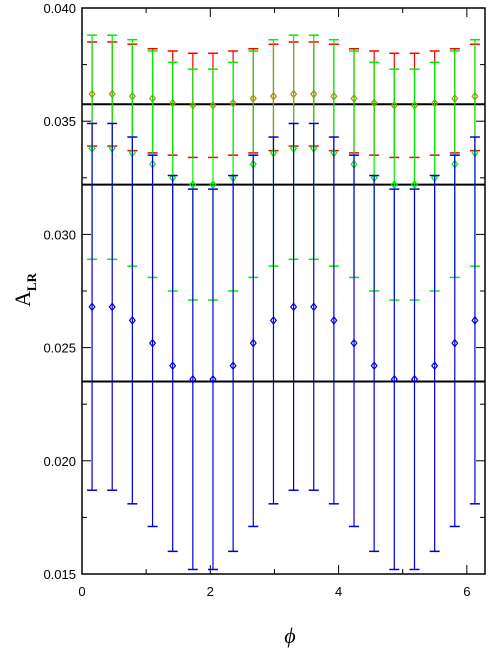 Image resolution: width=491 pixels, height=654 pixels. I want to click on y-tick-label: 0.015, so click(59, 574).